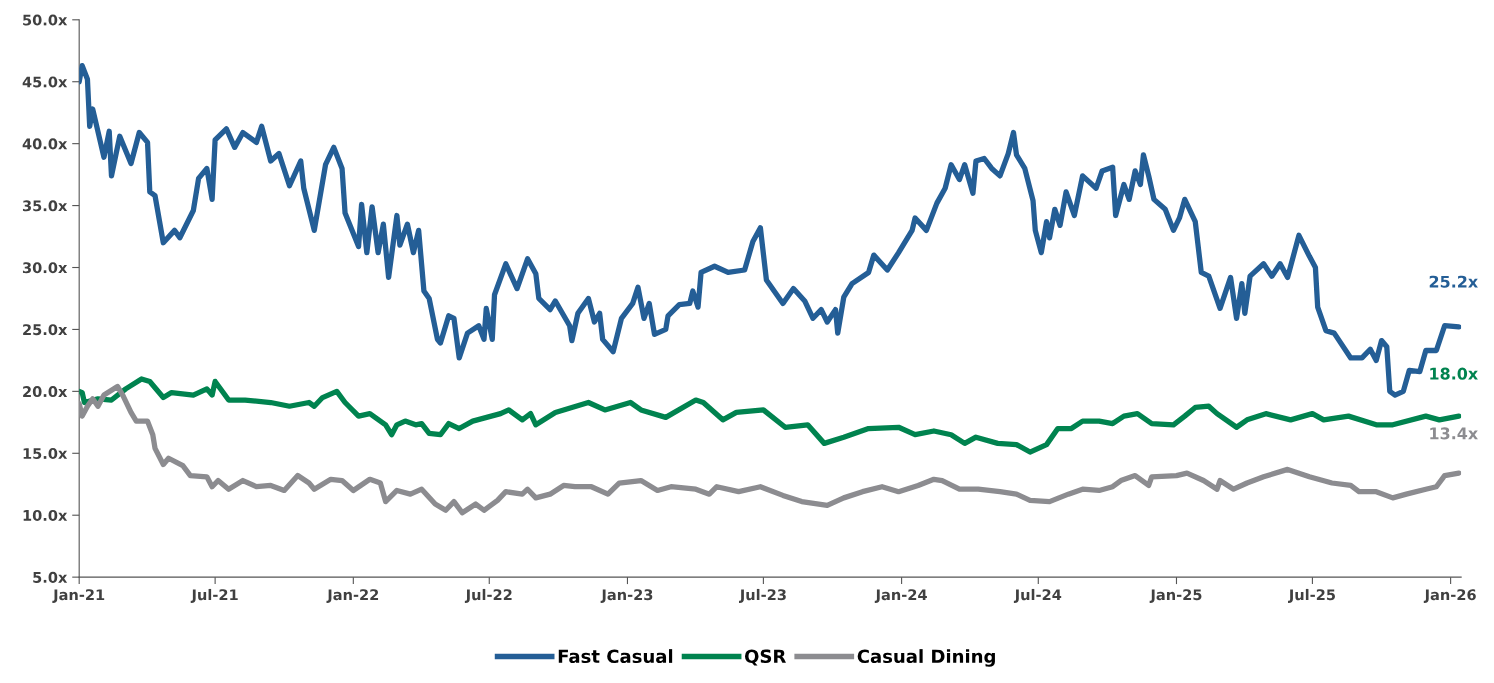 The image size is (1494, 683). I want to click on y-tick-label: 10.0x, so click(45, 515).